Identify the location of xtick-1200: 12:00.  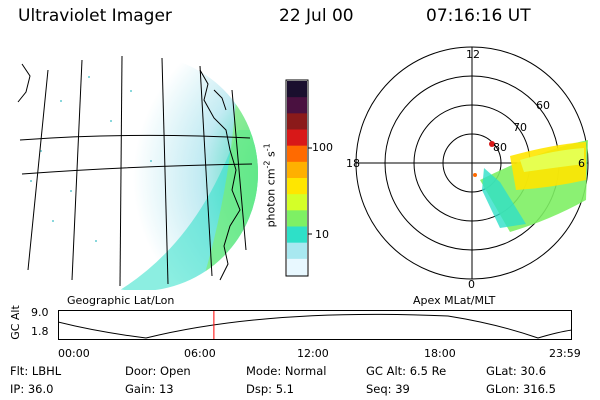
(313, 353).